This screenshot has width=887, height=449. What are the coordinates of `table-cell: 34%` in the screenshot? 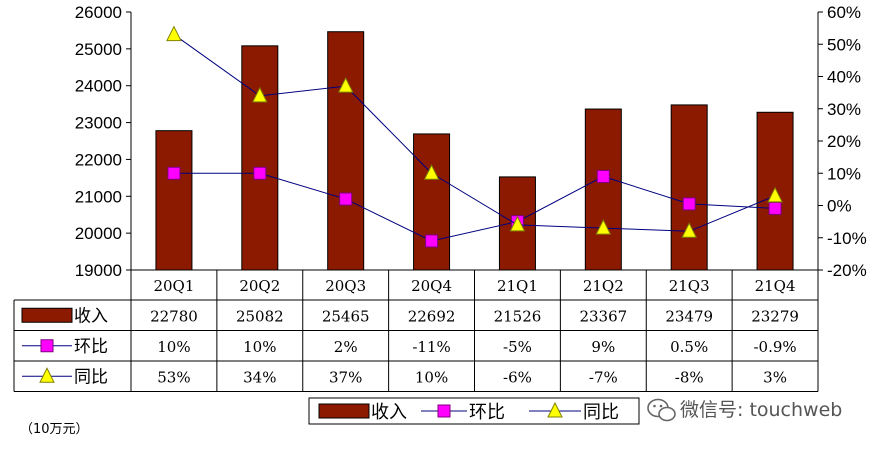 It's located at (259, 377).